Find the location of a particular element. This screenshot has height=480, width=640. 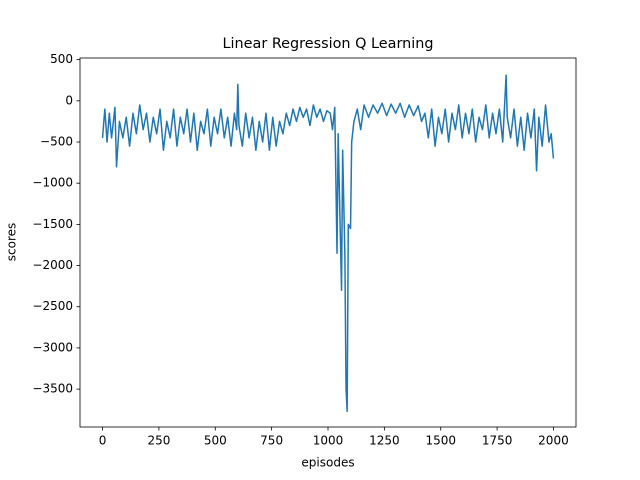

x-axis-label: episodes is located at coordinates (327, 463).